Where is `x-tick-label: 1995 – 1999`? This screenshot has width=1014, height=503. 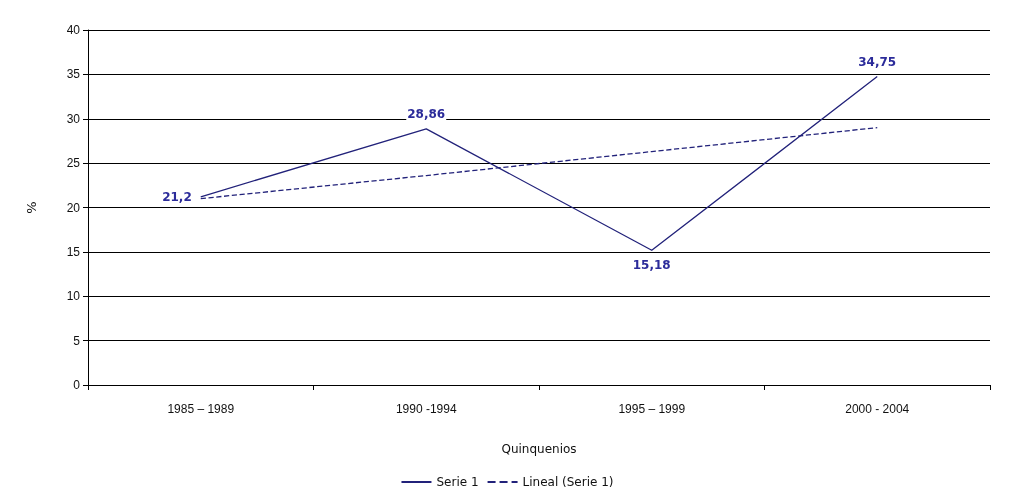 x-tick-label: 1995 – 1999 is located at coordinates (652, 409).